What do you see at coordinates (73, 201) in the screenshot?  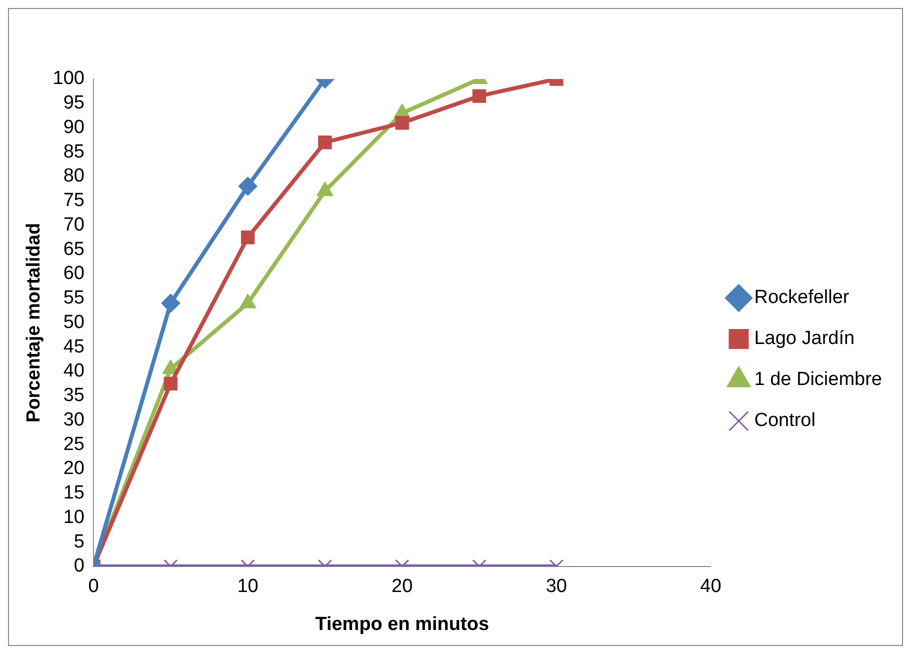 I see `y-tick-label: 75` at bounding box center [73, 201].